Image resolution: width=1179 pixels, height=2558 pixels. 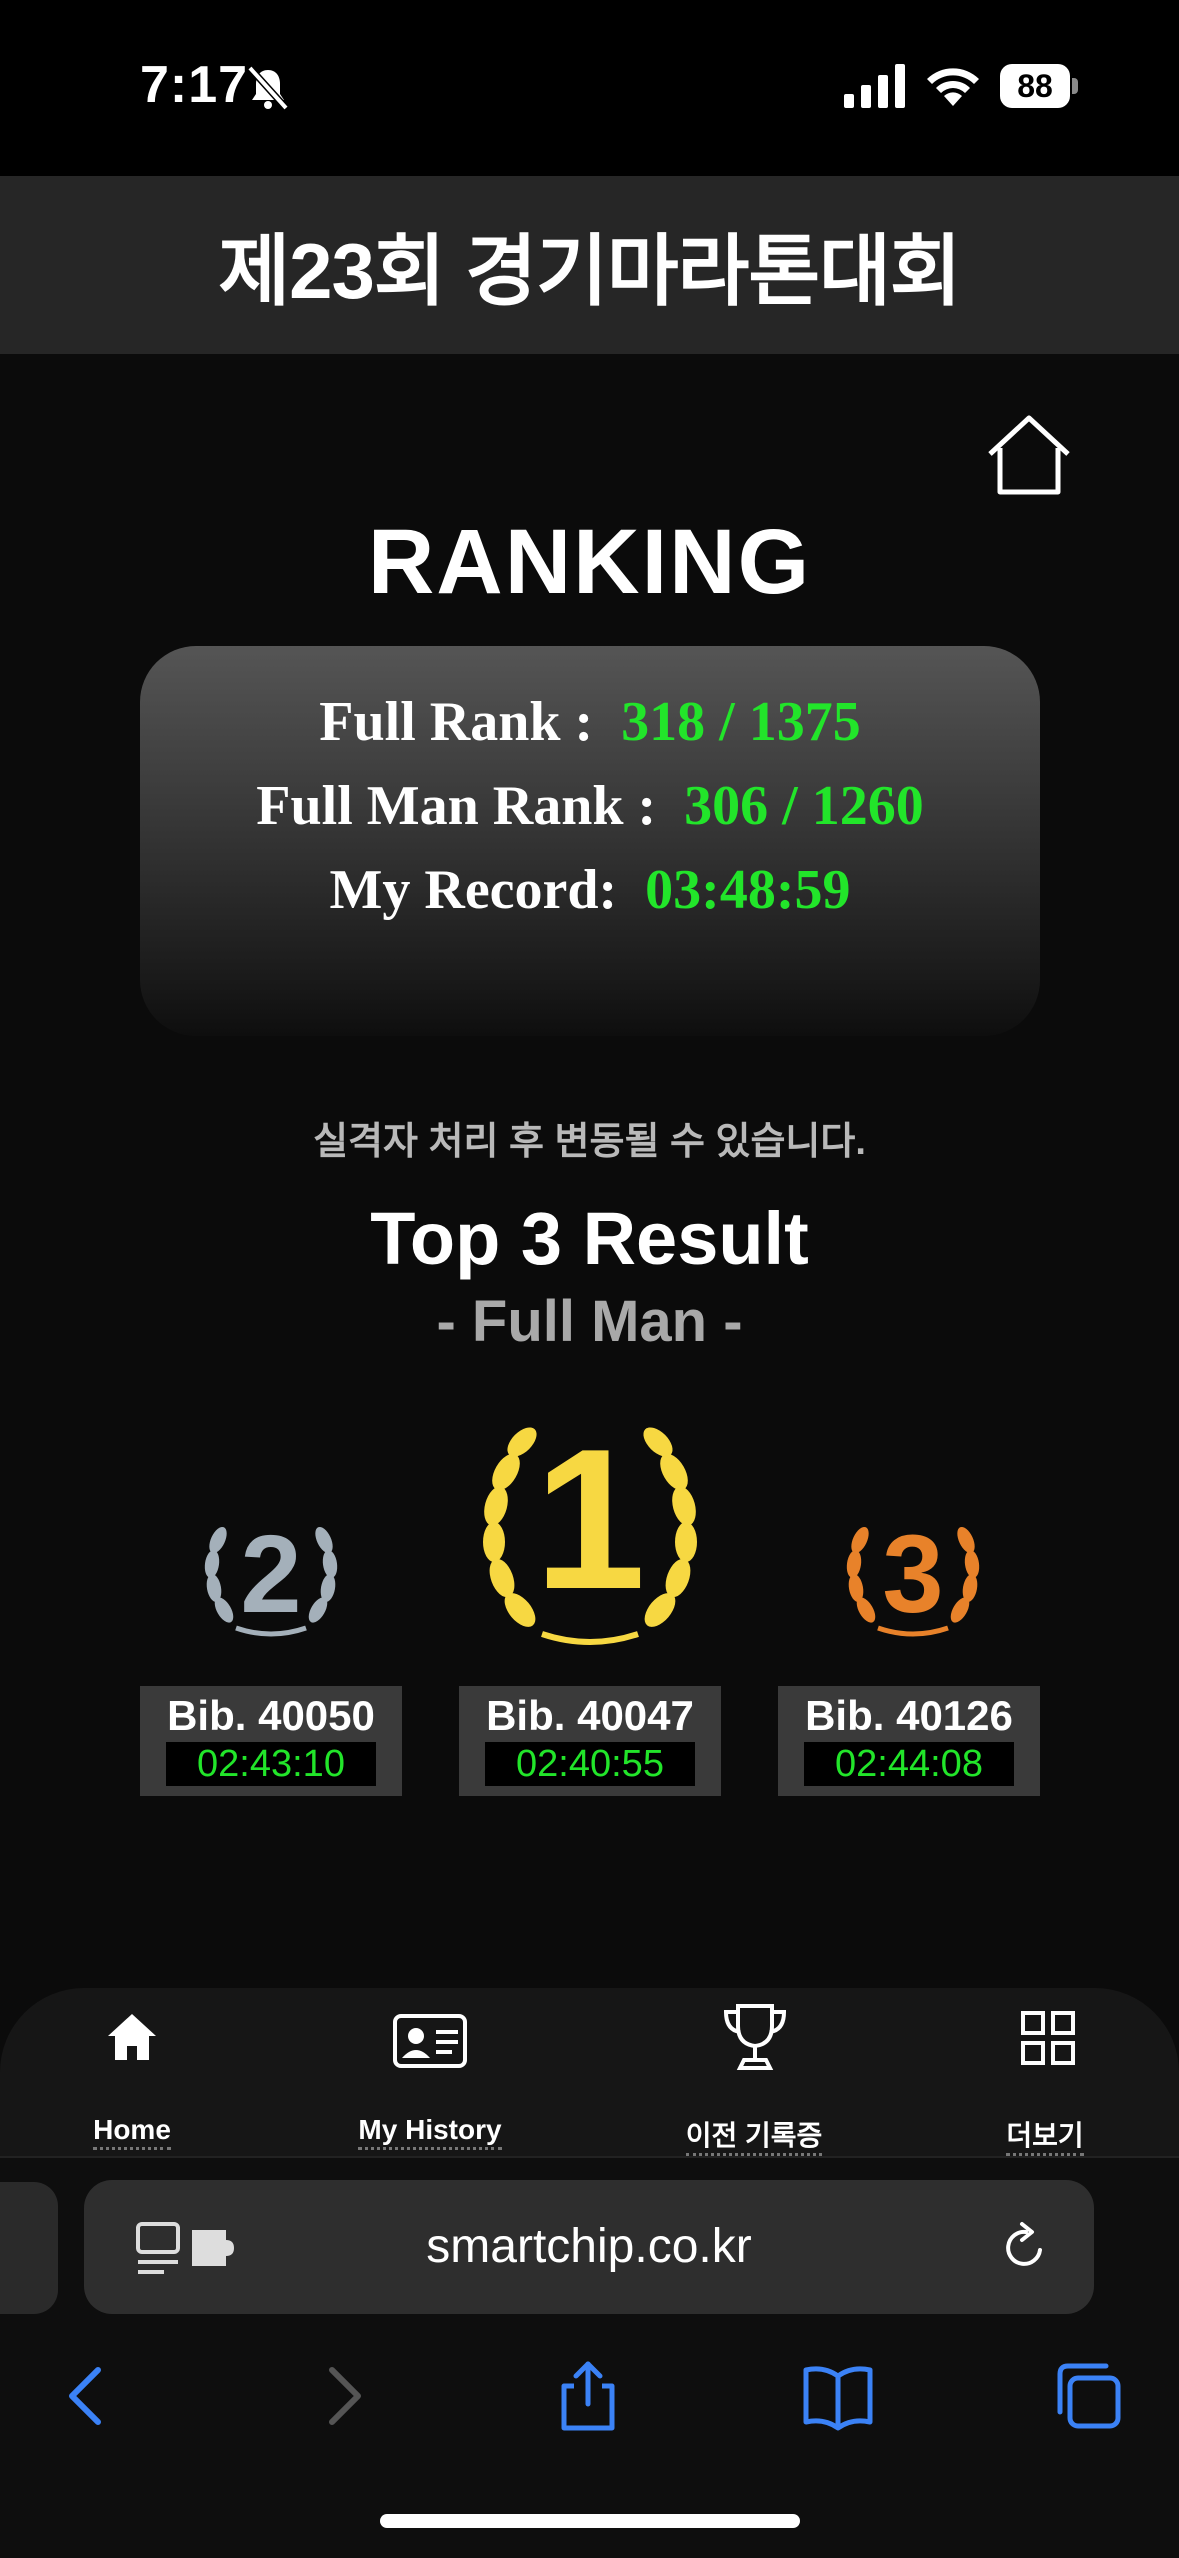 What do you see at coordinates (589, 562) in the screenshot?
I see `ranking-title: RANKING` at bounding box center [589, 562].